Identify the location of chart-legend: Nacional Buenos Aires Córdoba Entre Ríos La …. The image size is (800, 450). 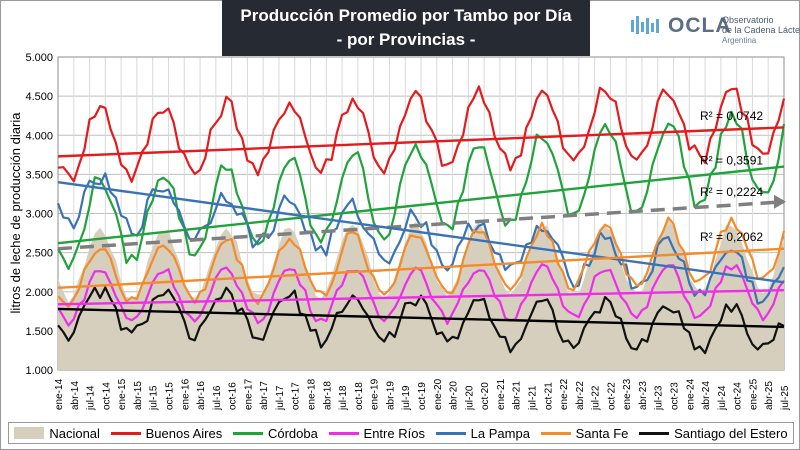
(401, 433).